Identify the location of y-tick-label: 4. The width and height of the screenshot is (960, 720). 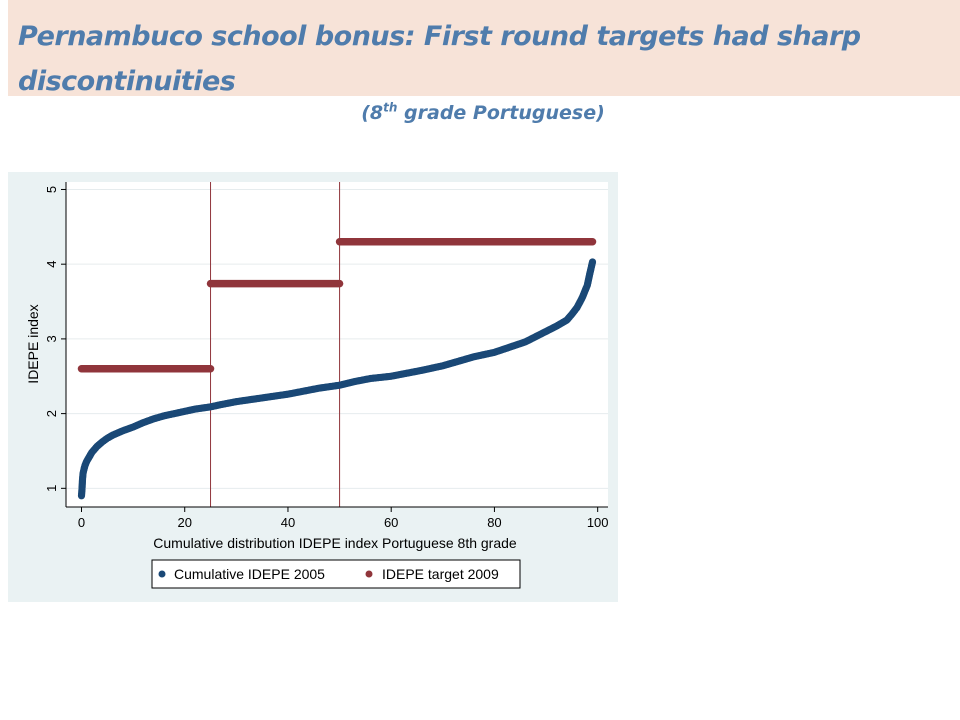
(51, 264).